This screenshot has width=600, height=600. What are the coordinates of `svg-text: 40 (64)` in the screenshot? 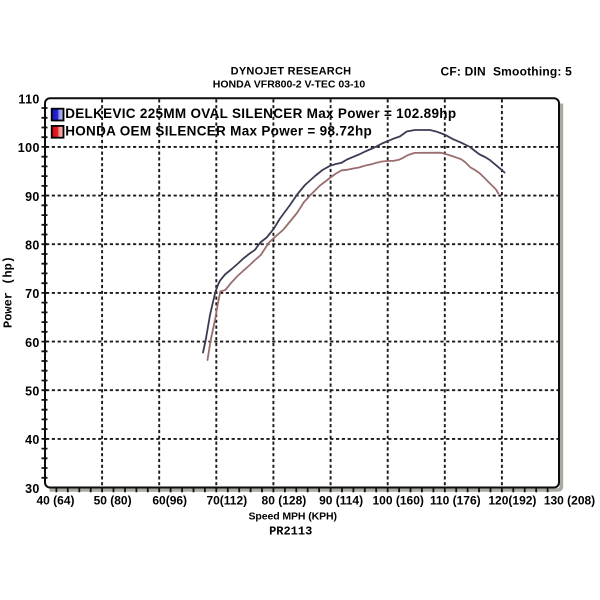 It's located at (55, 501).